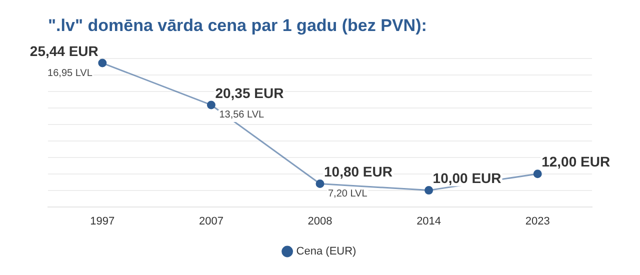 The width and height of the screenshot is (640, 275). I want to click on x-tick-label: 2008, so click(320, 221).